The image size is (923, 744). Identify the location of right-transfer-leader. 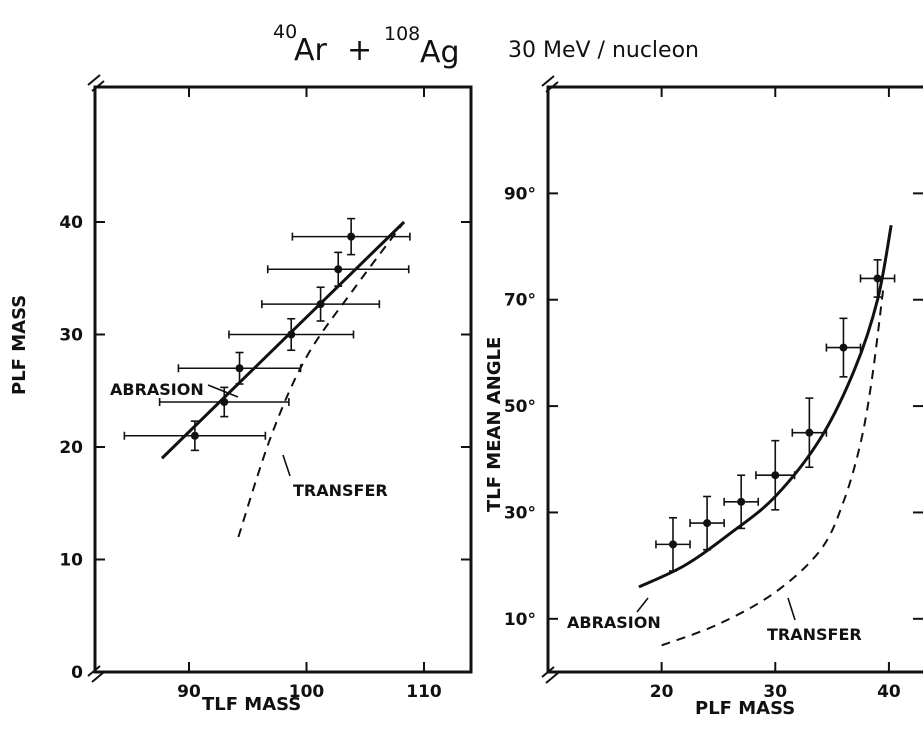
(791, 609).